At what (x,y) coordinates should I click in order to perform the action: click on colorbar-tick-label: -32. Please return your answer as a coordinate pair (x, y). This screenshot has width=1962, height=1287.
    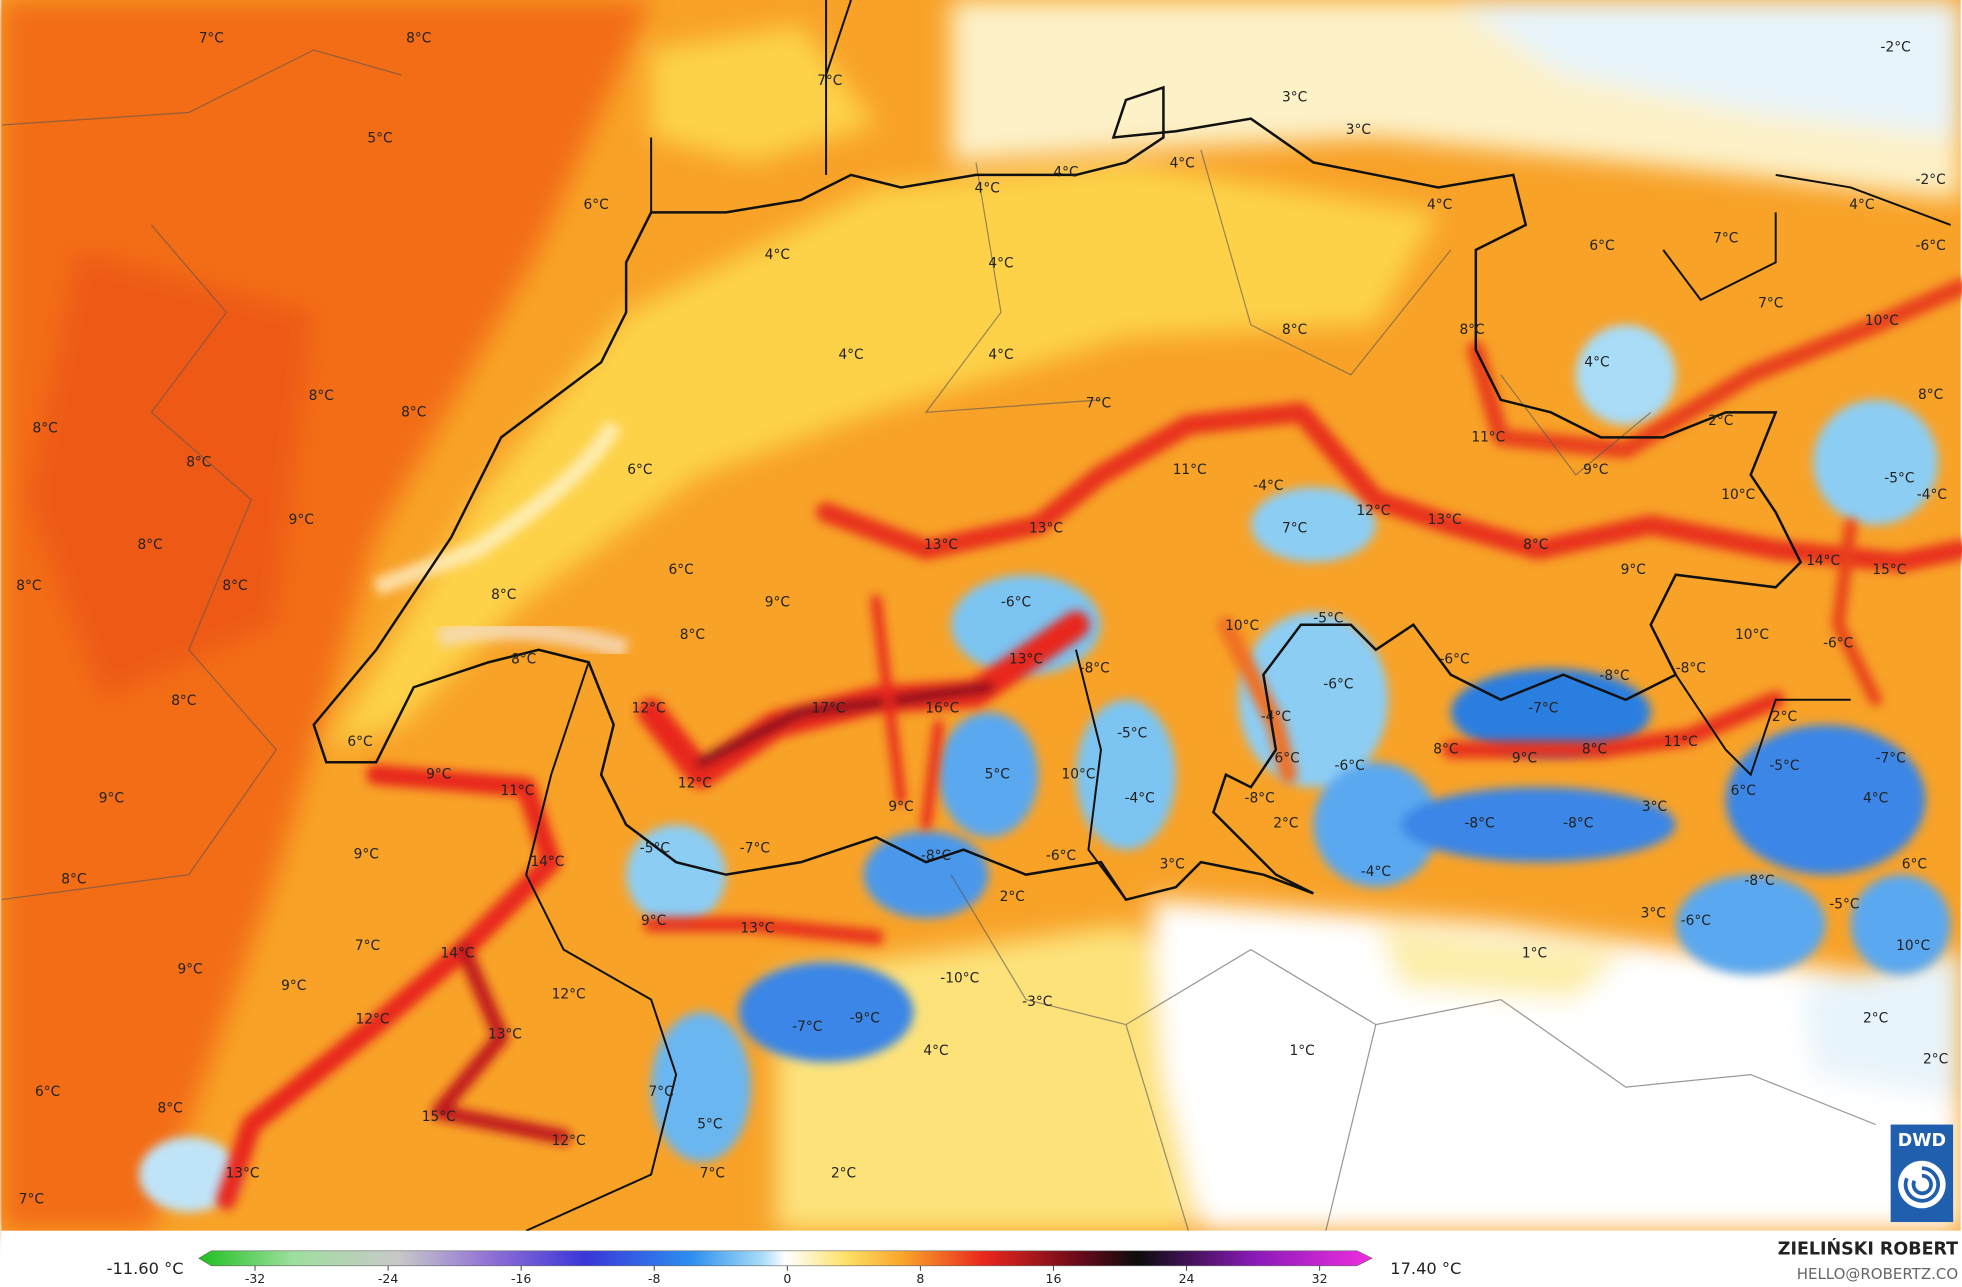
    Looking at the image, I should click on (255, 1278).